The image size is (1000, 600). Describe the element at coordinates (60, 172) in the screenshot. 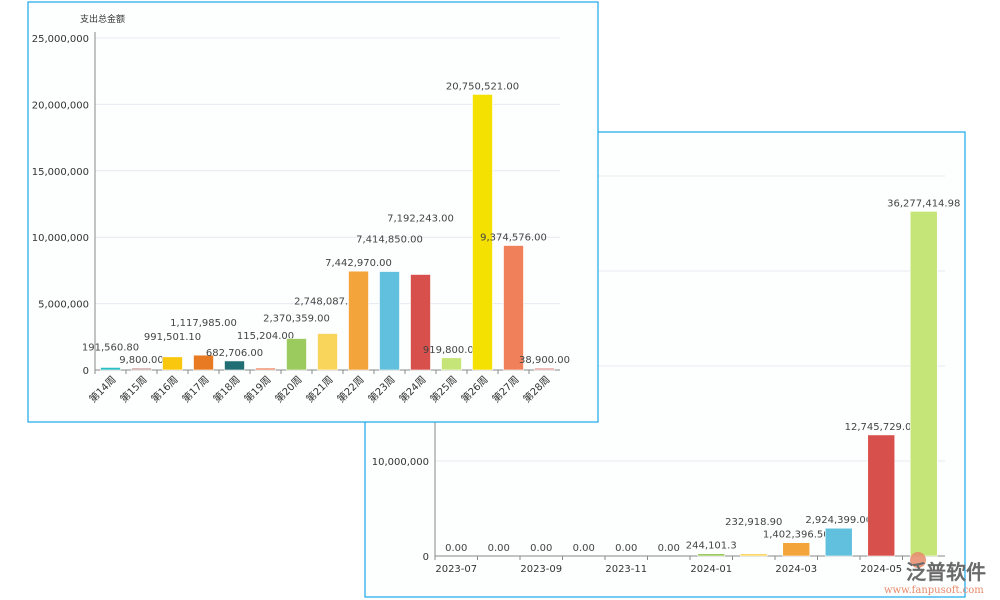

I see `y-tick-label: 15,000,000` at that location.